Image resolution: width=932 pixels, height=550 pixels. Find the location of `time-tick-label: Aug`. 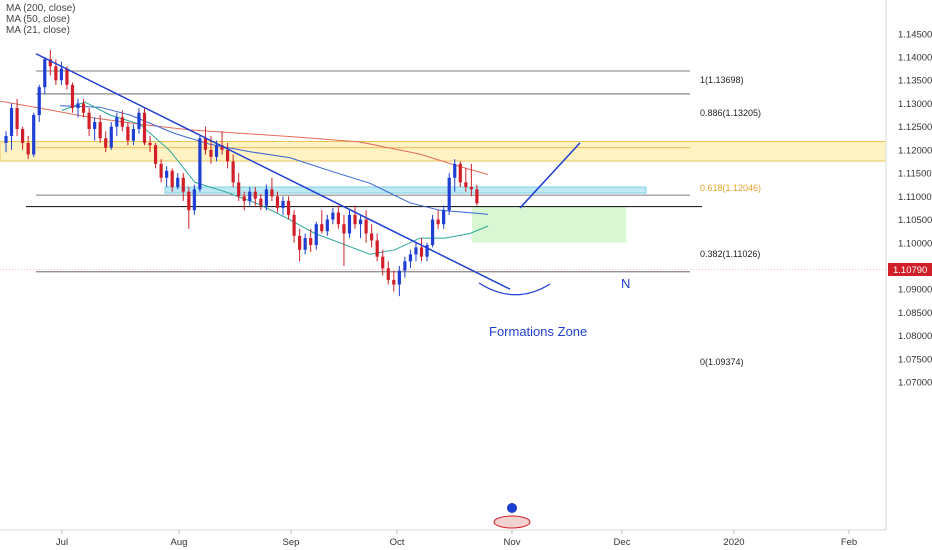

time-tick-label: Aug is located at coordinates (179, 542).